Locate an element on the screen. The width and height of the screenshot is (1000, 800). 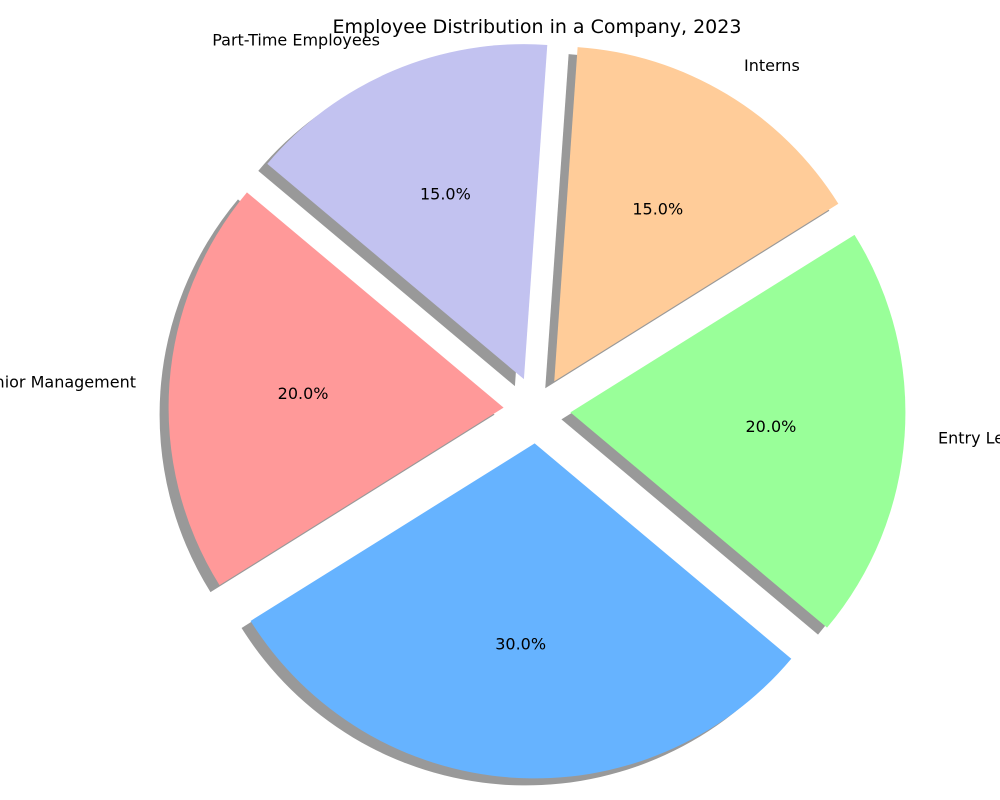
category-label-entry-level: Entry Level is located at coordinates (969, 438).